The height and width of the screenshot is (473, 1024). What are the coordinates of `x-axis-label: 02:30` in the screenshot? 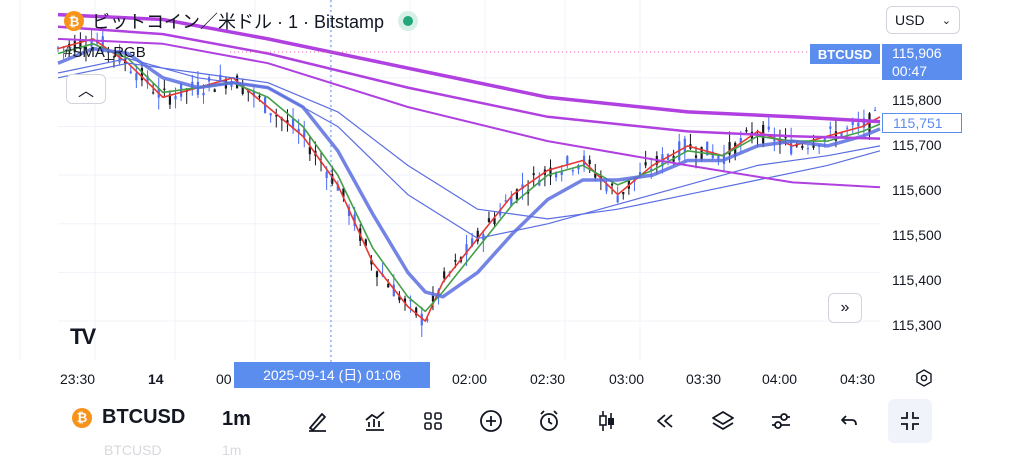 It's located at (548, 379).